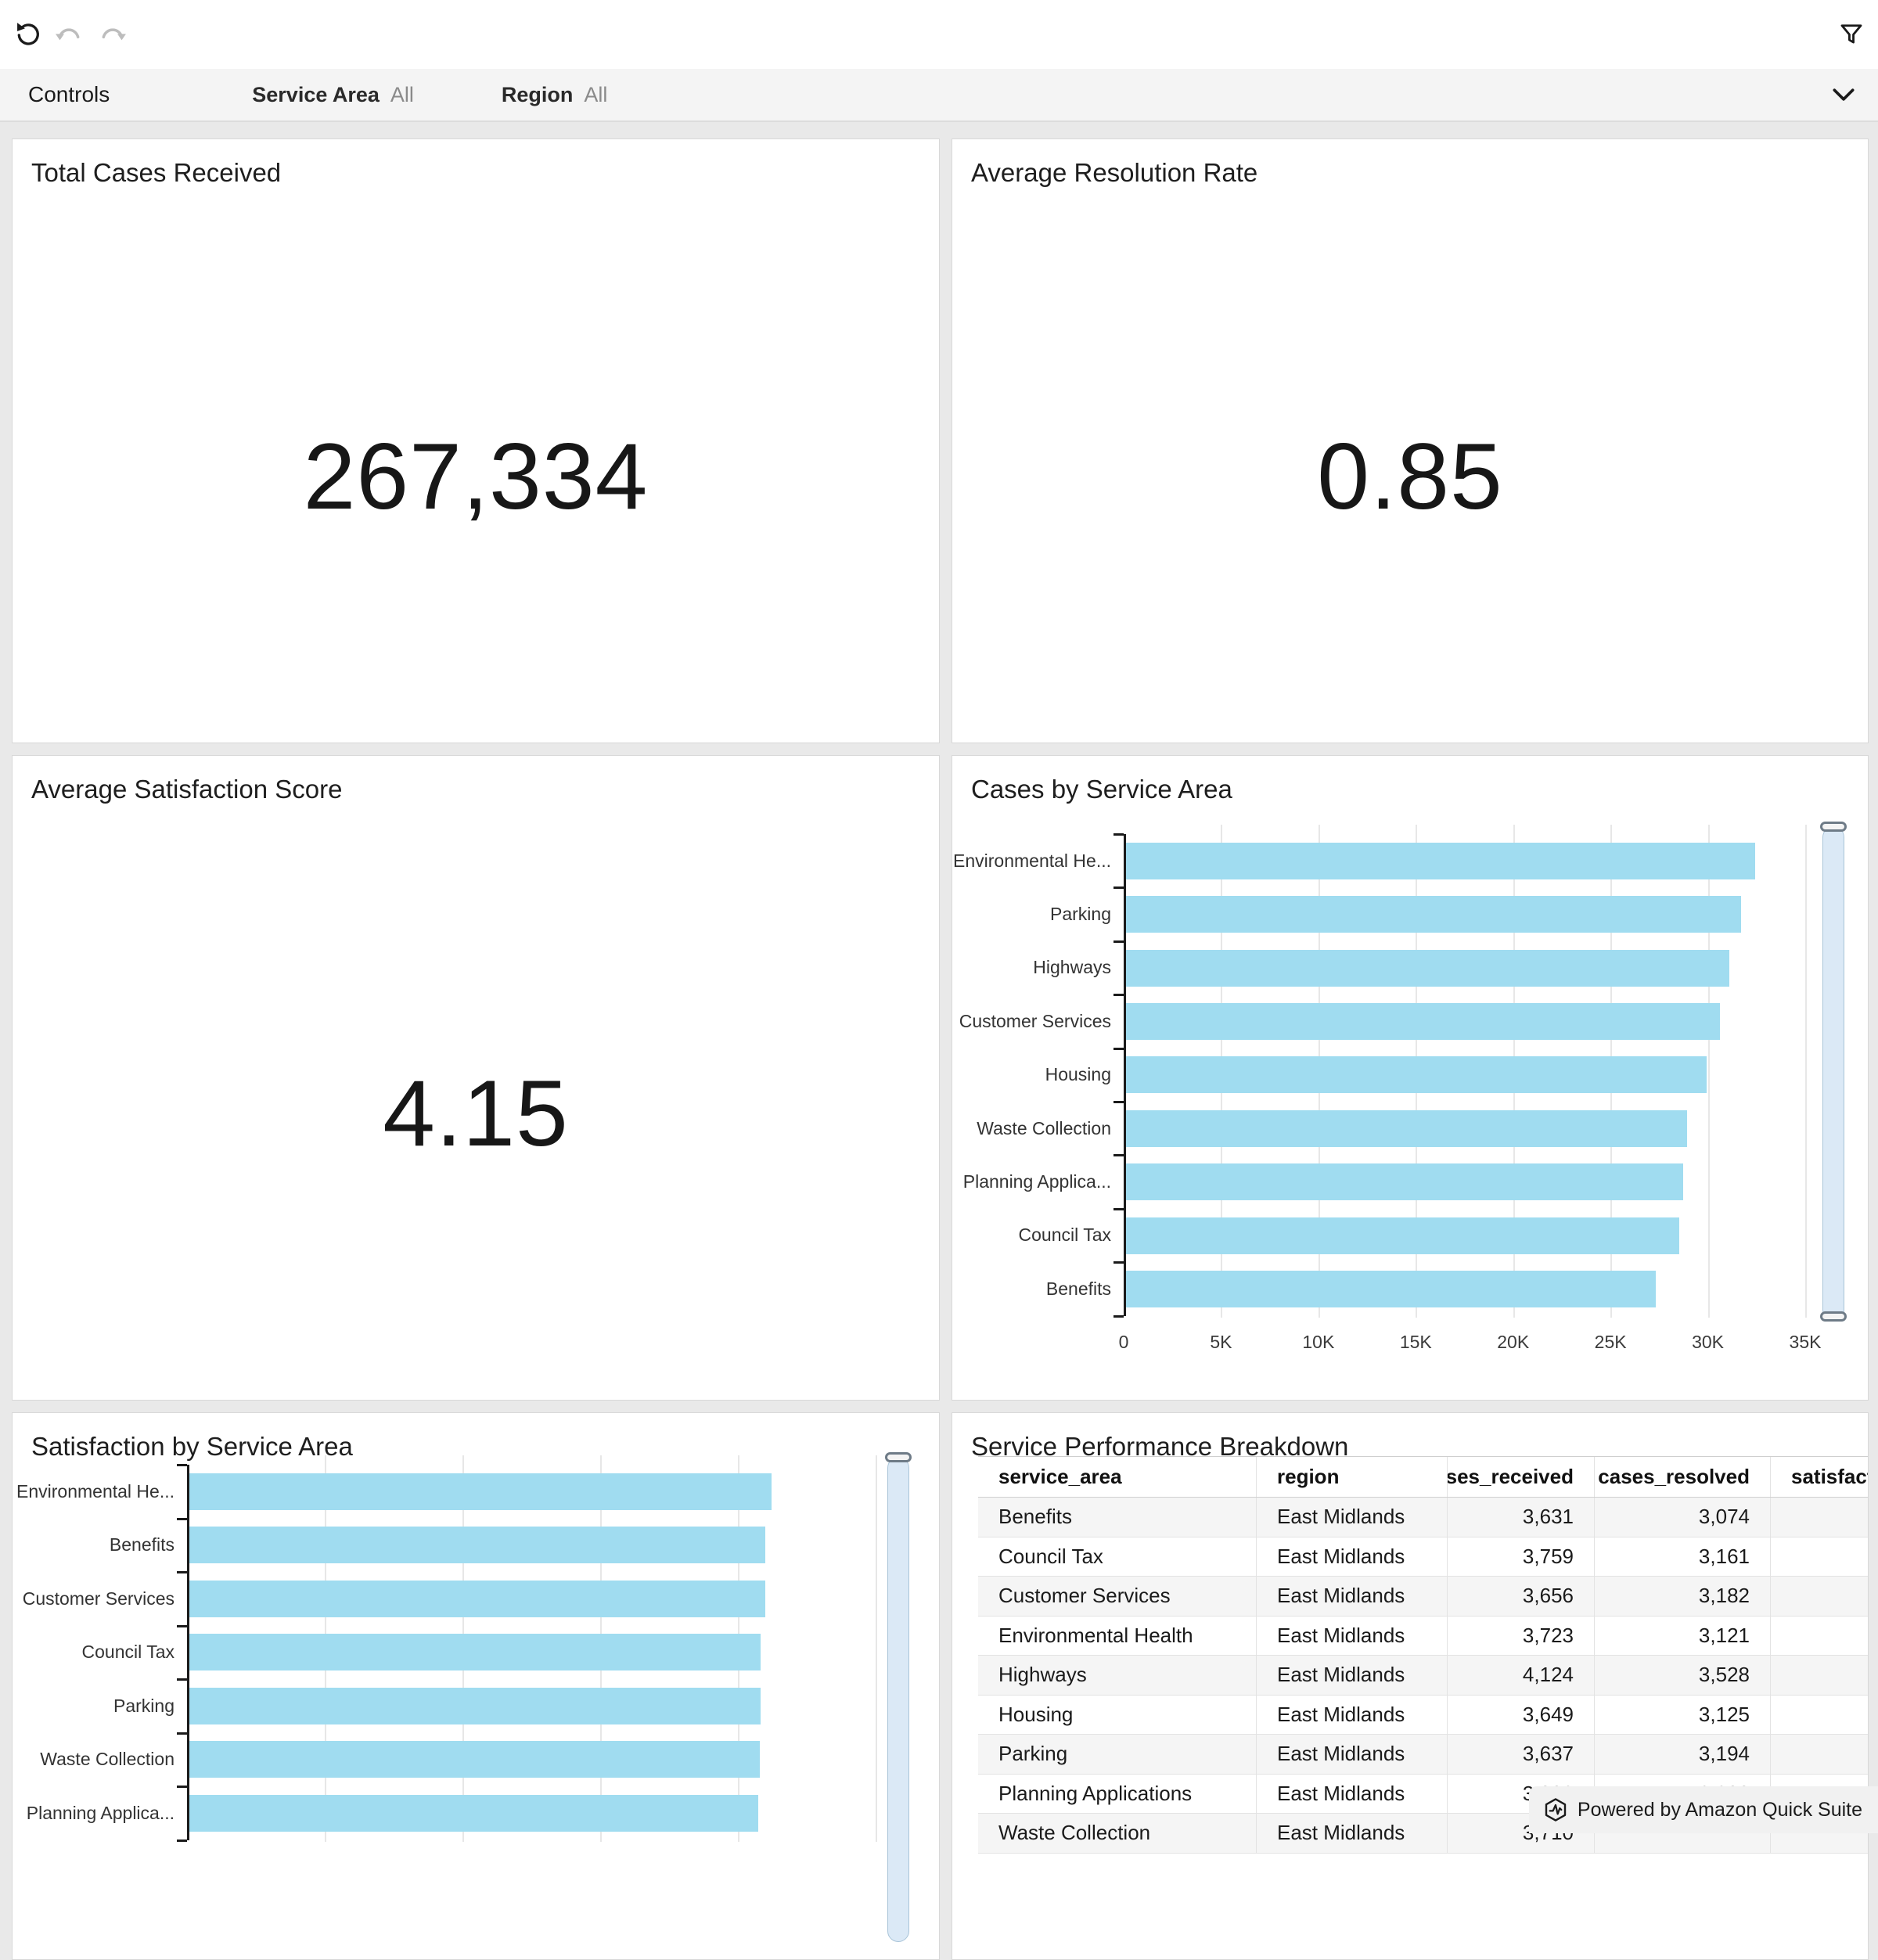 The image size is (1878, 1960). Describe the element at coordinates (1117, 1754) in the screenshot. I see `table-cell: Parking` at that location.